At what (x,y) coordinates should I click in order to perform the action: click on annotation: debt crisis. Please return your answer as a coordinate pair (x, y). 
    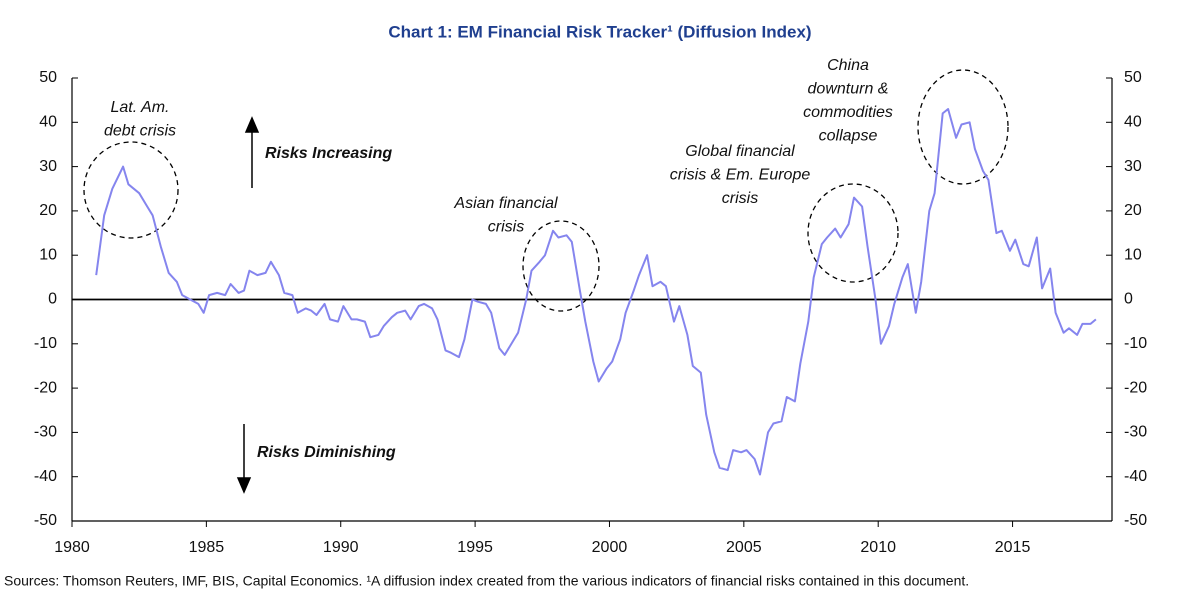
    Looking at the image, I should click on (140, 131).